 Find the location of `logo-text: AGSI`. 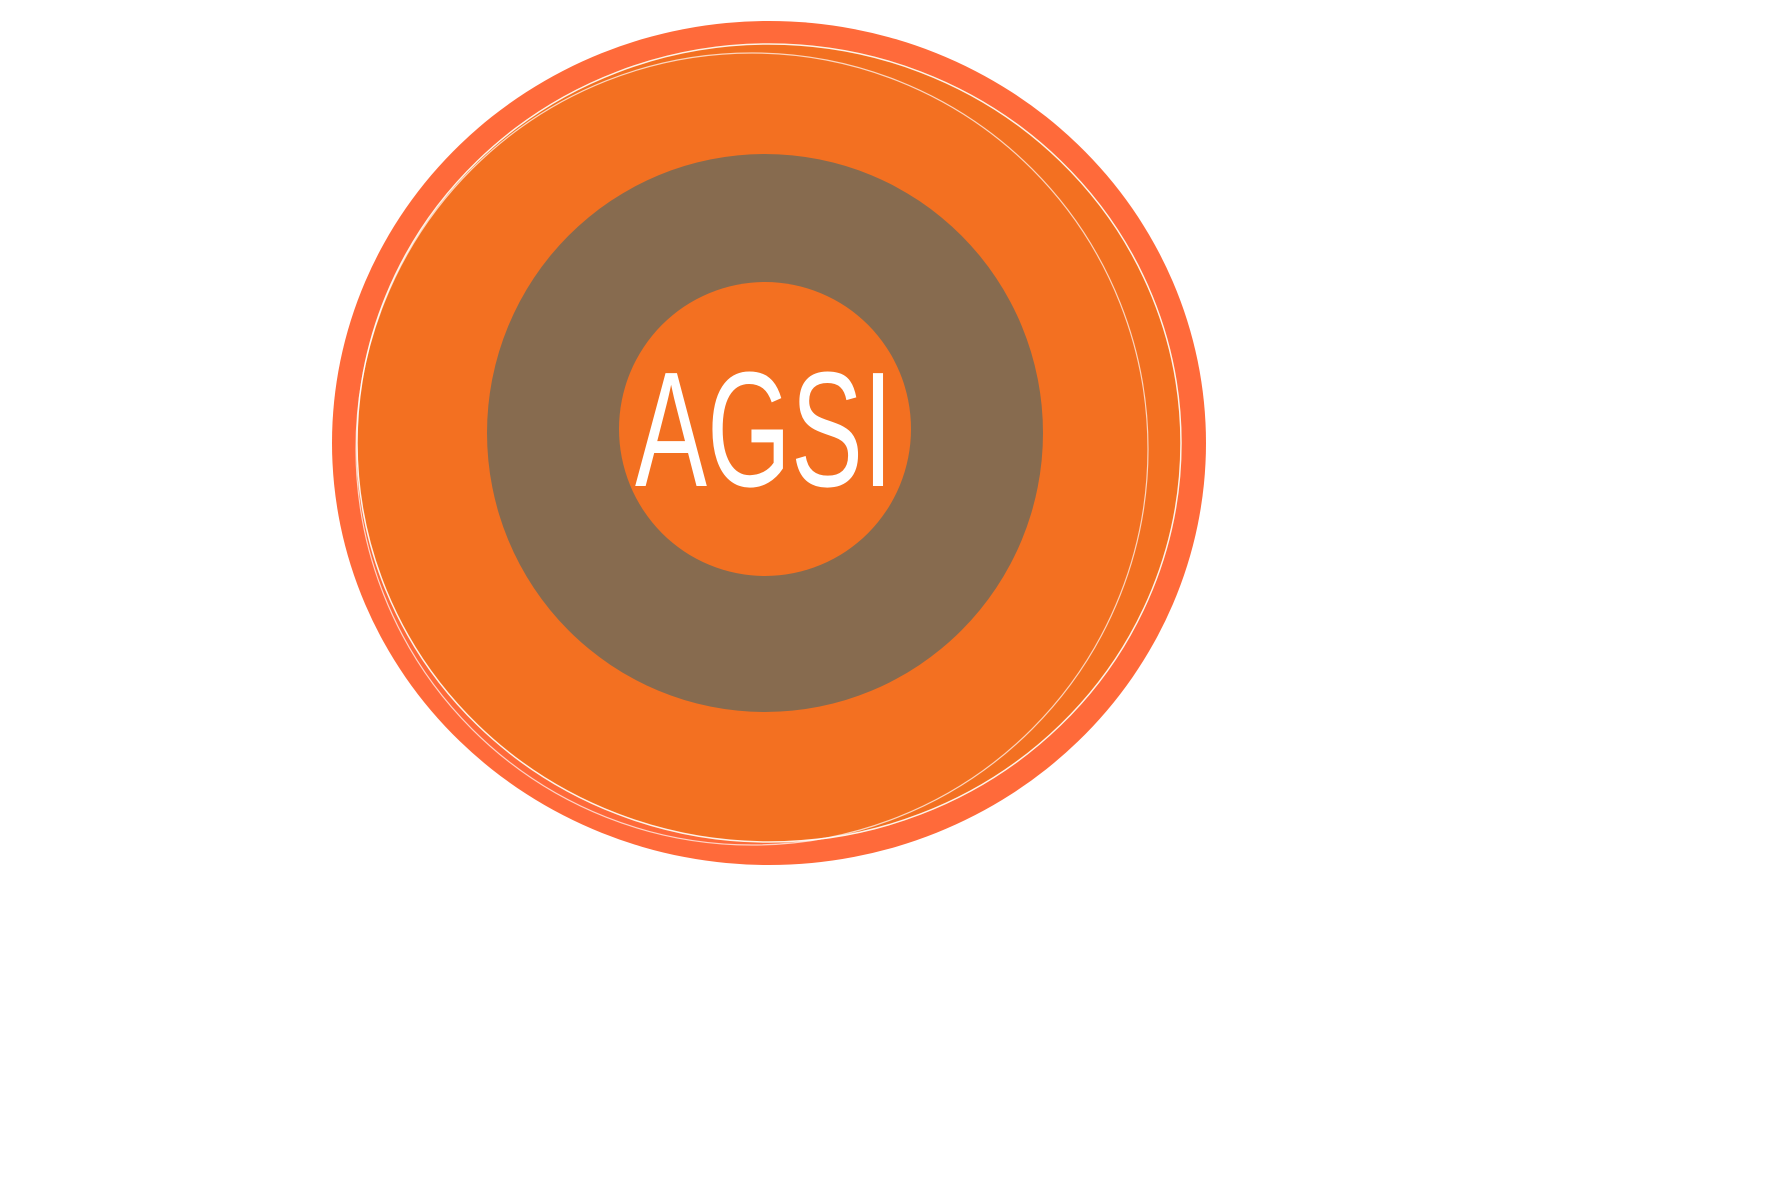

logo-text: AGSI is located at coordinates (764, 429).